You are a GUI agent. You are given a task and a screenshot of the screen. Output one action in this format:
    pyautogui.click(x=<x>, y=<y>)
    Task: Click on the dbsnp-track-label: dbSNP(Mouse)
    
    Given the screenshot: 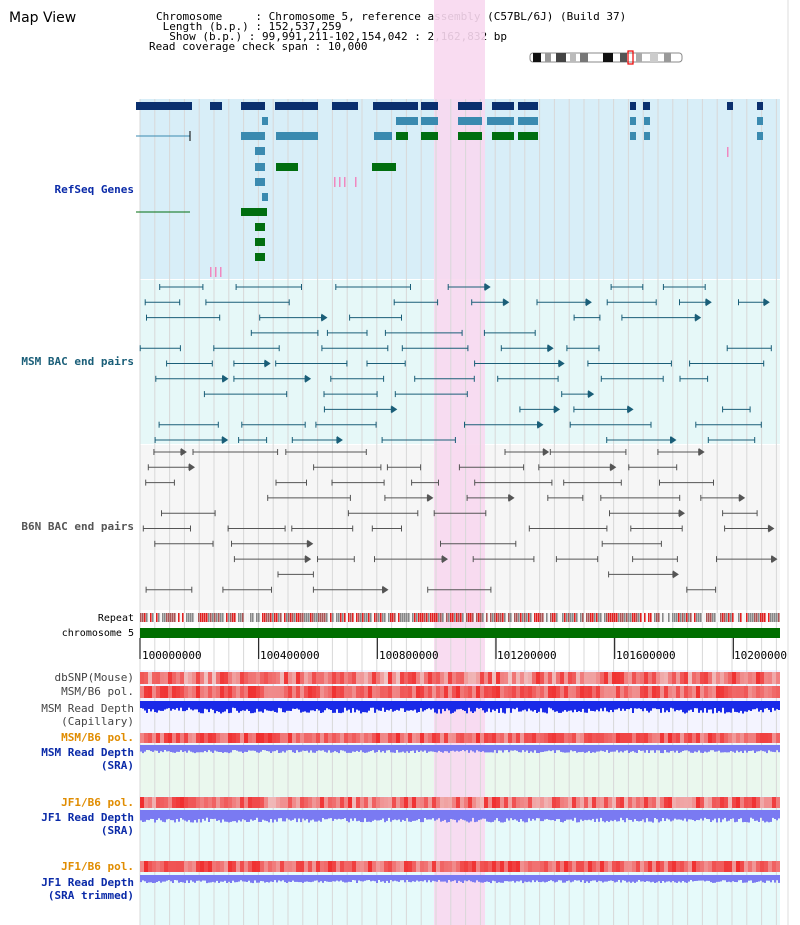 What is the action you would take?
    pyautogui.click(x=94, y=677)
    